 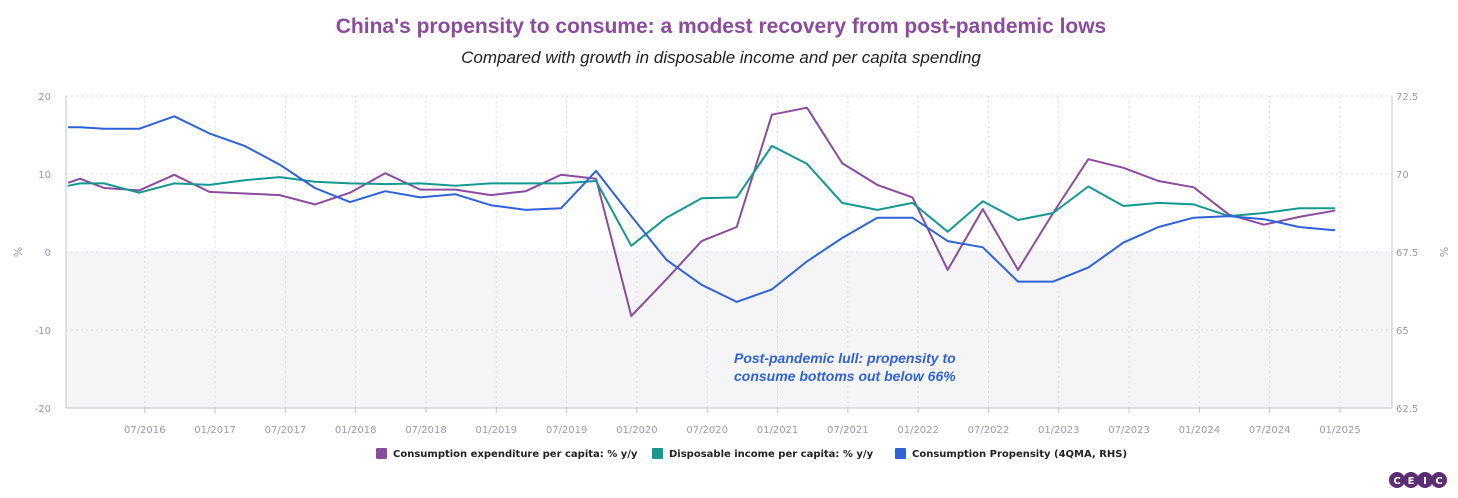 I want to click on y-tick-left-label: -10, so click(x=43, y=331).